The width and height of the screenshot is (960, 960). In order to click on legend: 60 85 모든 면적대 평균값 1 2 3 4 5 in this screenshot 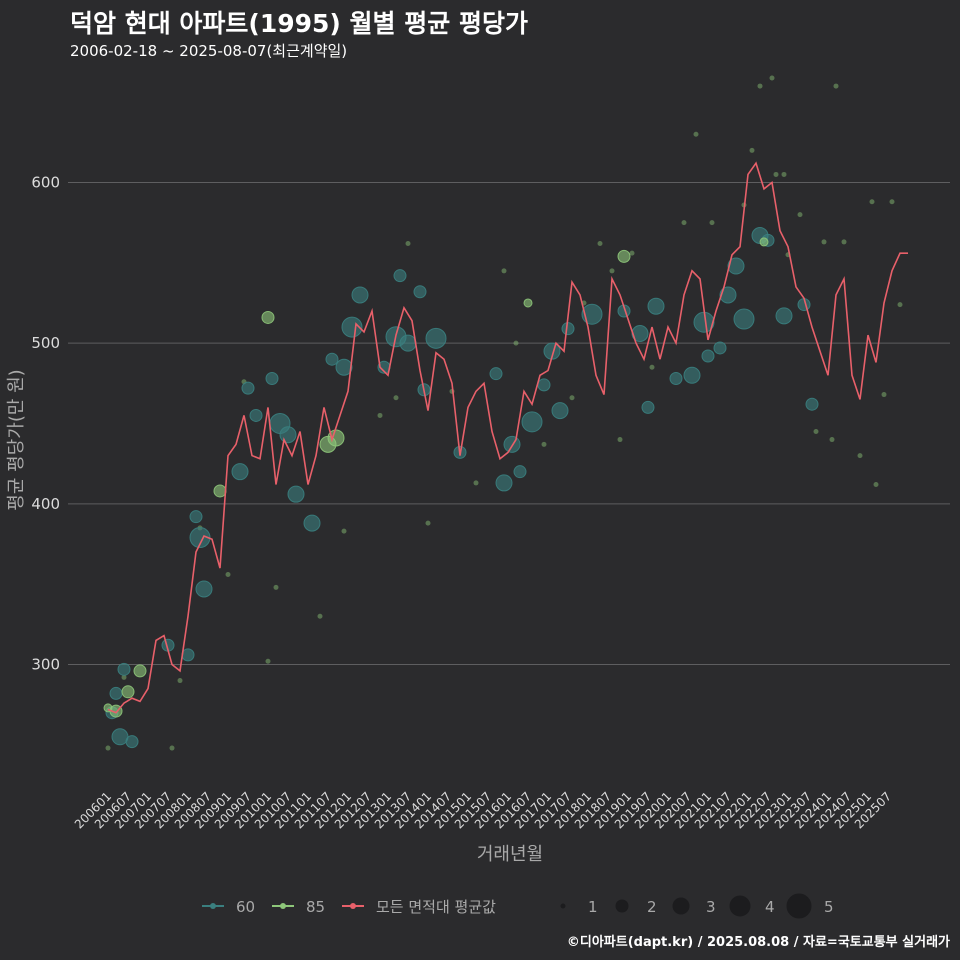, I will do `click(518, 906)`.